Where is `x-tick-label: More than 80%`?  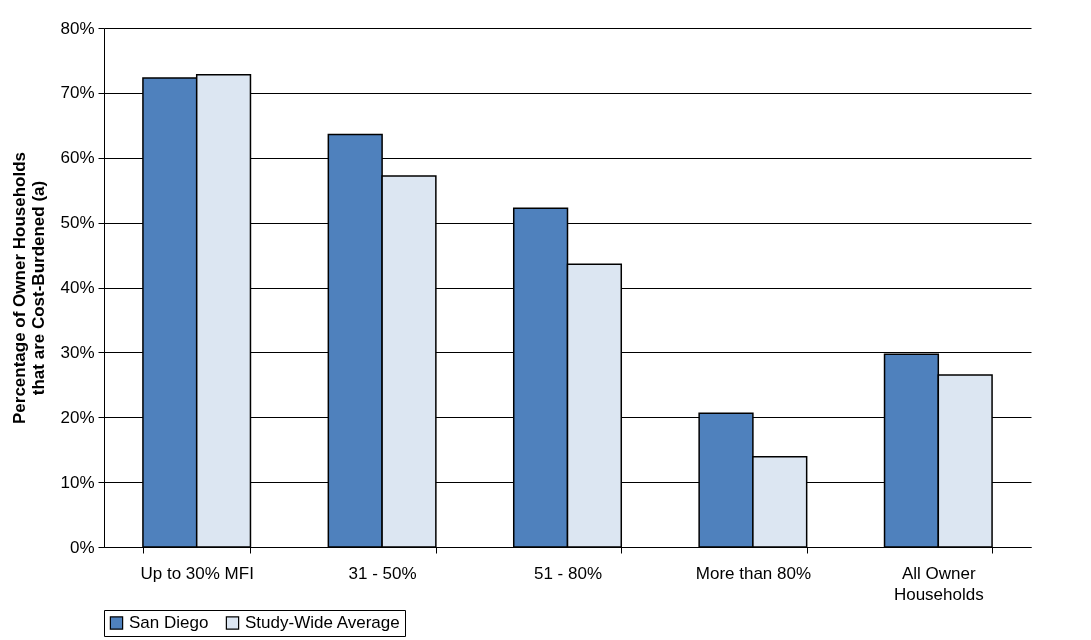
x-tick-label: More than 80% is located at coordinates (753, 573).